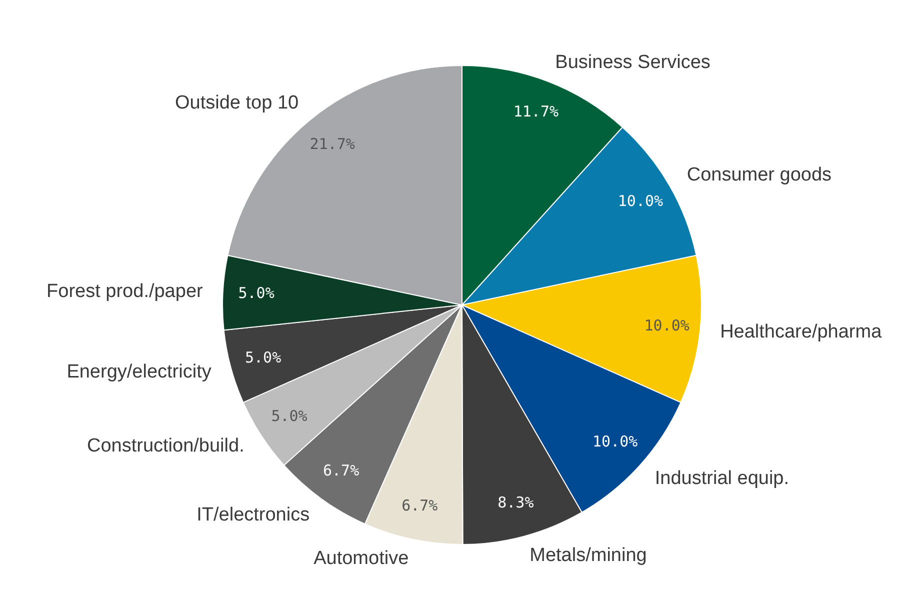 This screenshot has width=905, height=608. What do you see at coordinates (139, 371) in the screenshot?
I see `slice-label: Energy/electricity` at bounding box center [139, 371].